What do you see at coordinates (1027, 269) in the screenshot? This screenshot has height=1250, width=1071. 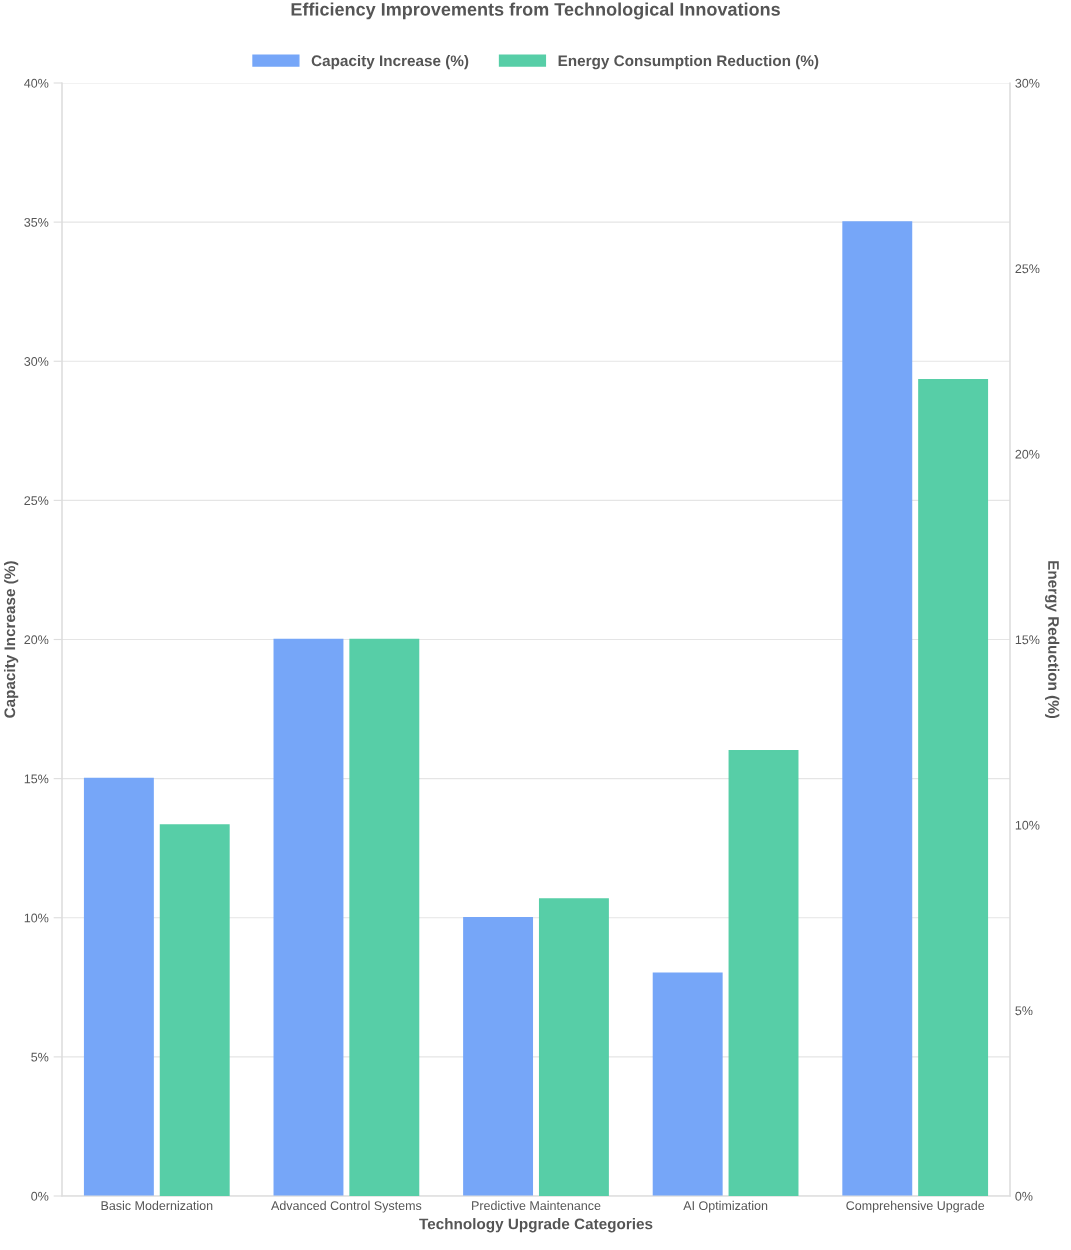 I see `y2-tick-label: 25%` at bounding box center [1027, 269].